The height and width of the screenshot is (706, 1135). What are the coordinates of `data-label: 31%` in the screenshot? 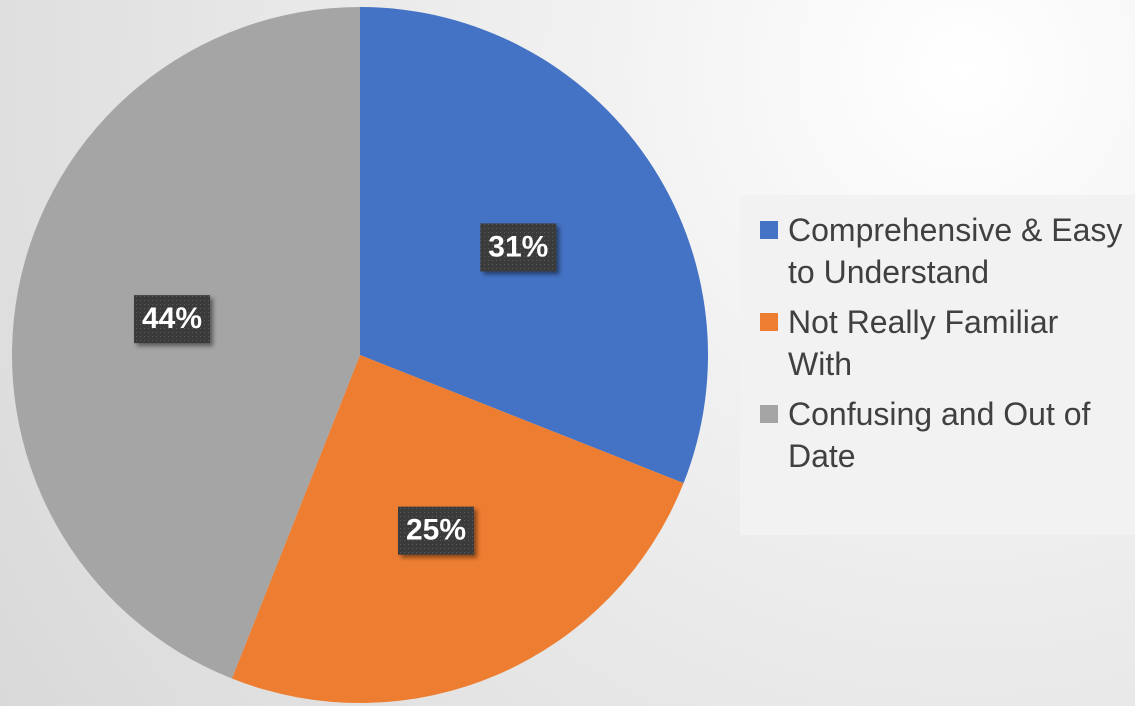 It's located at (518, 246).